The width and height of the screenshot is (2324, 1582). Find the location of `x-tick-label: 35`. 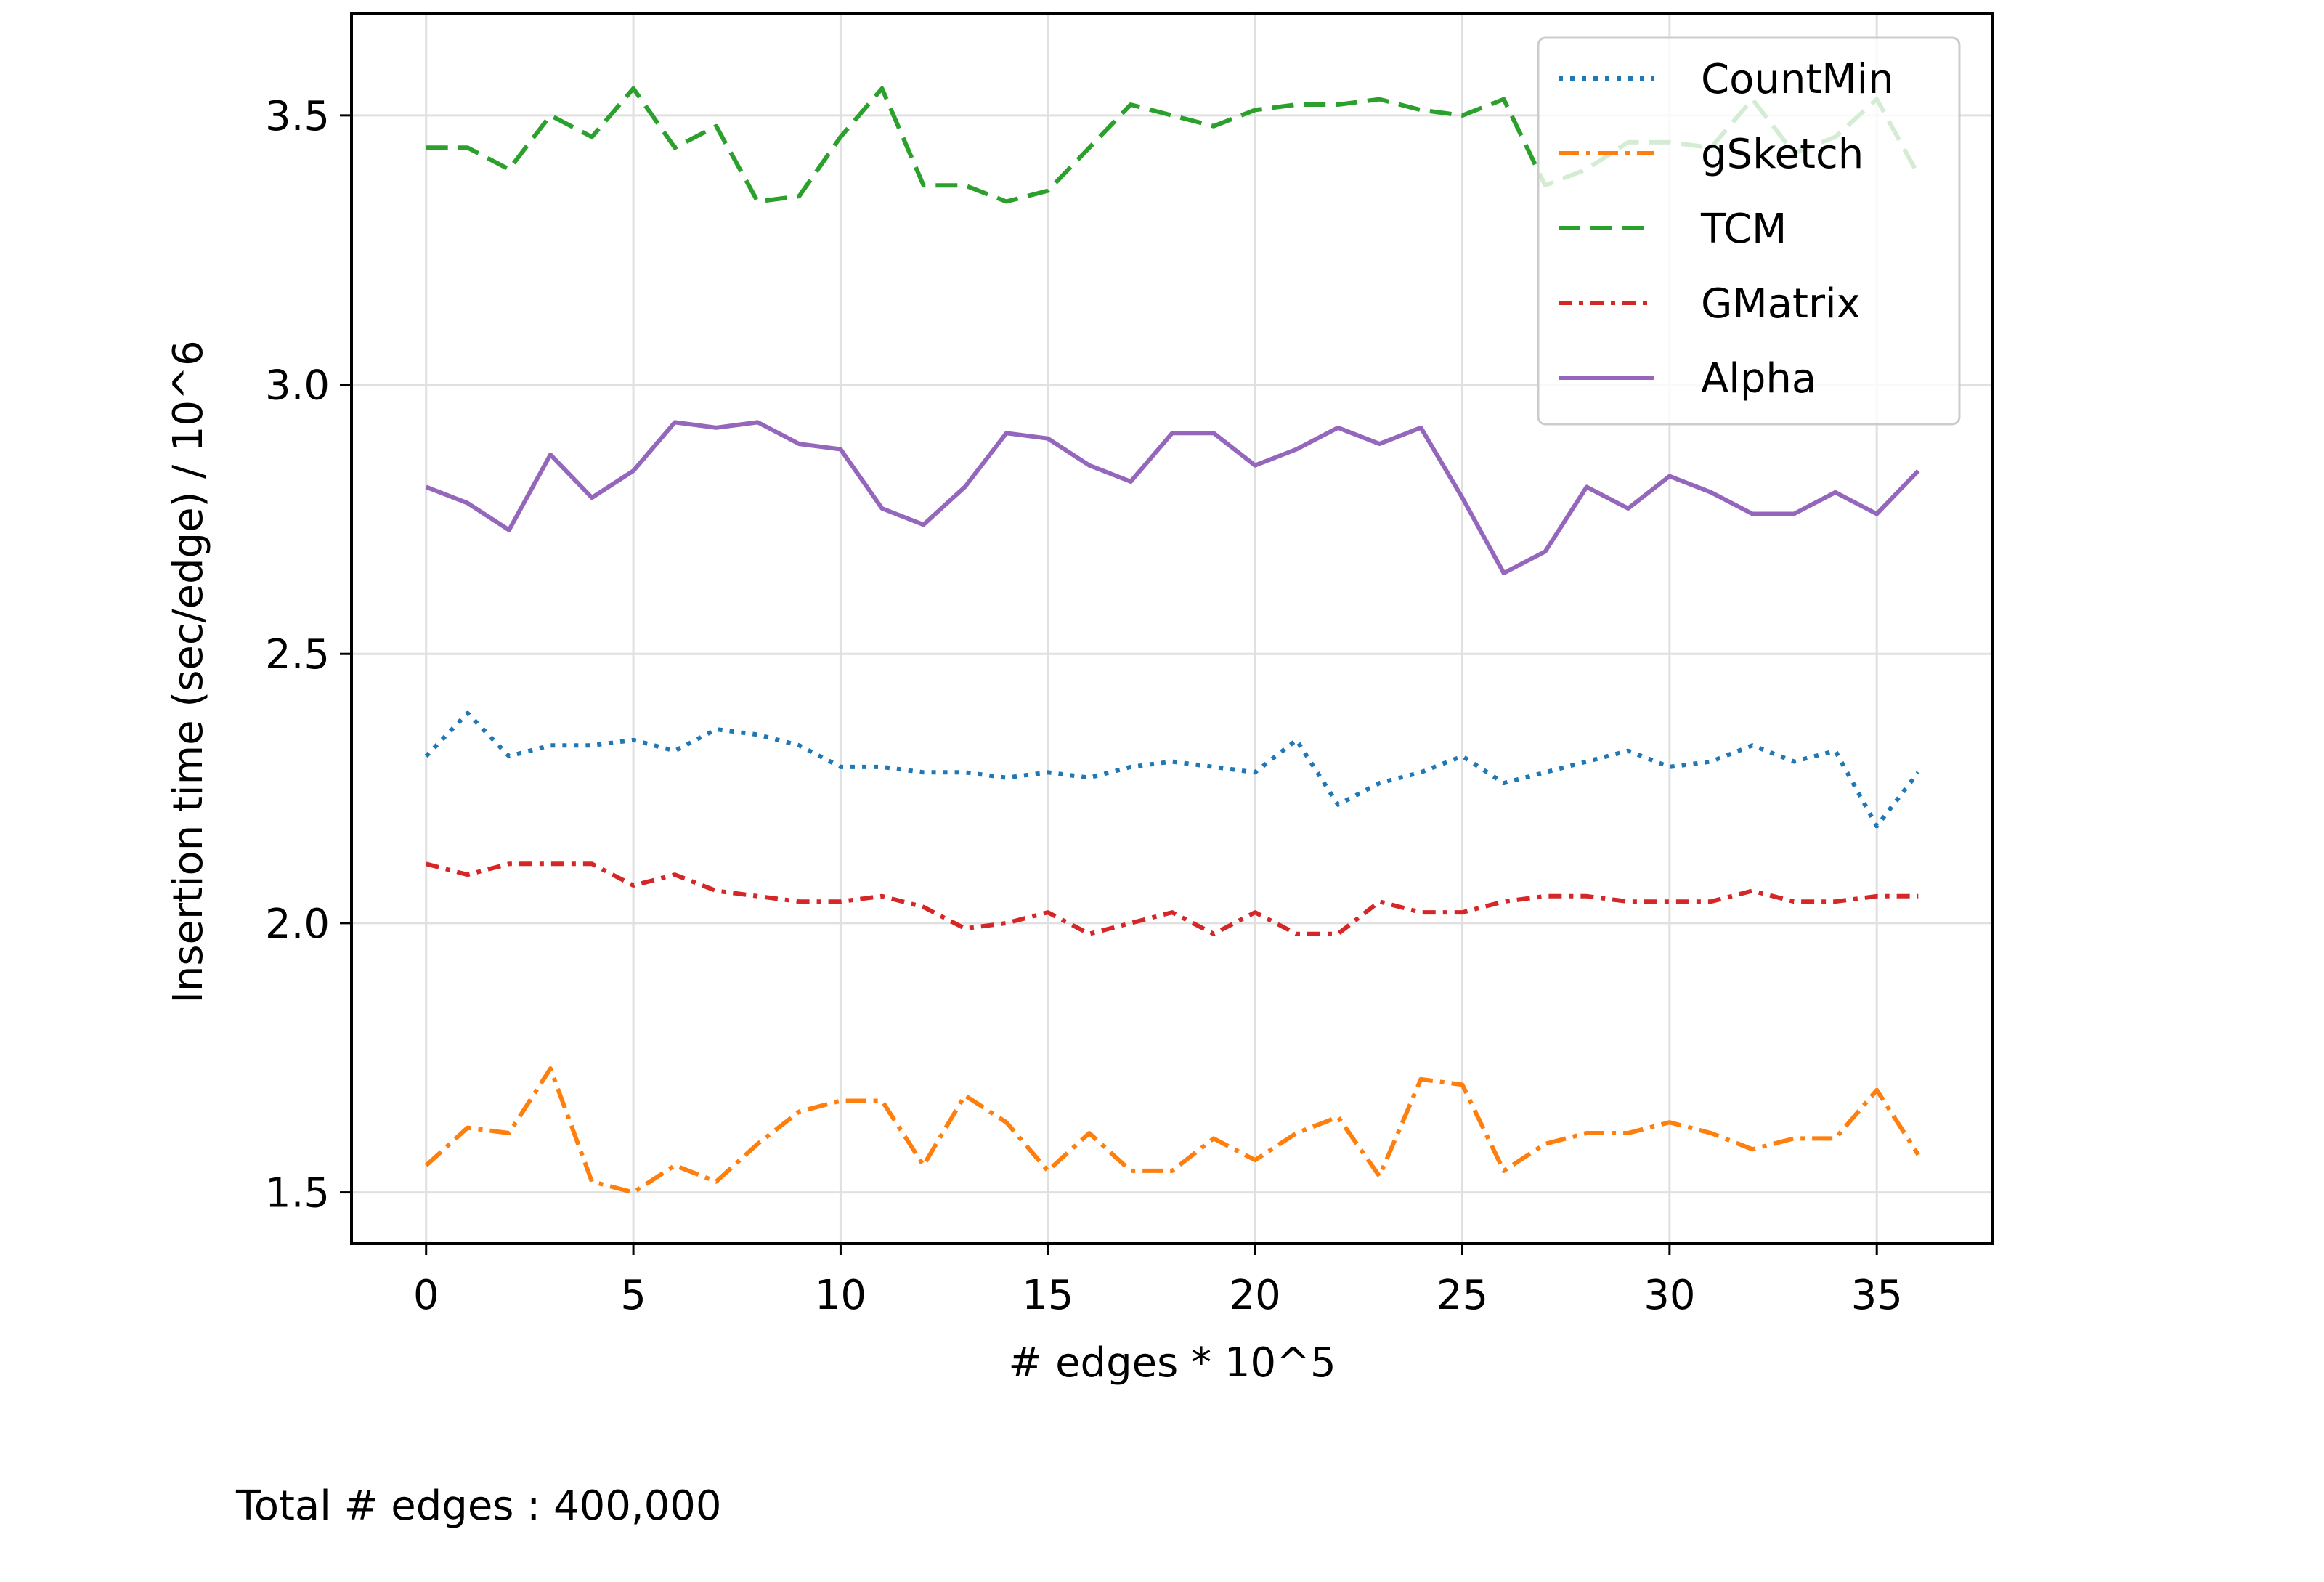

x-tick-label: 35 is located at coordinates (1877, 1295).